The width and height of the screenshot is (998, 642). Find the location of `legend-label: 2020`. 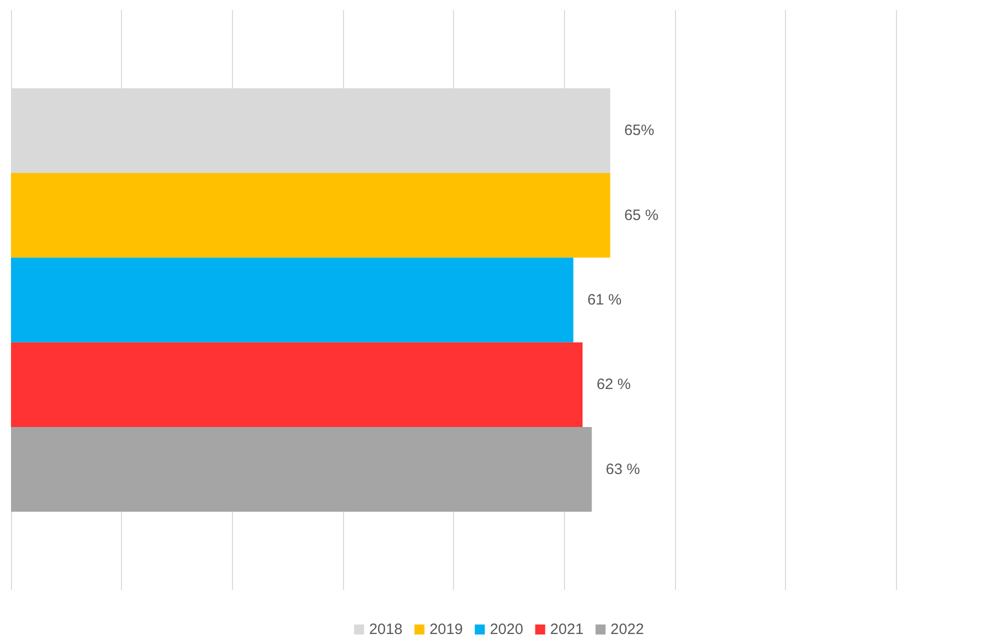

legend-label: 2020 is located at coordinates (507, 629).